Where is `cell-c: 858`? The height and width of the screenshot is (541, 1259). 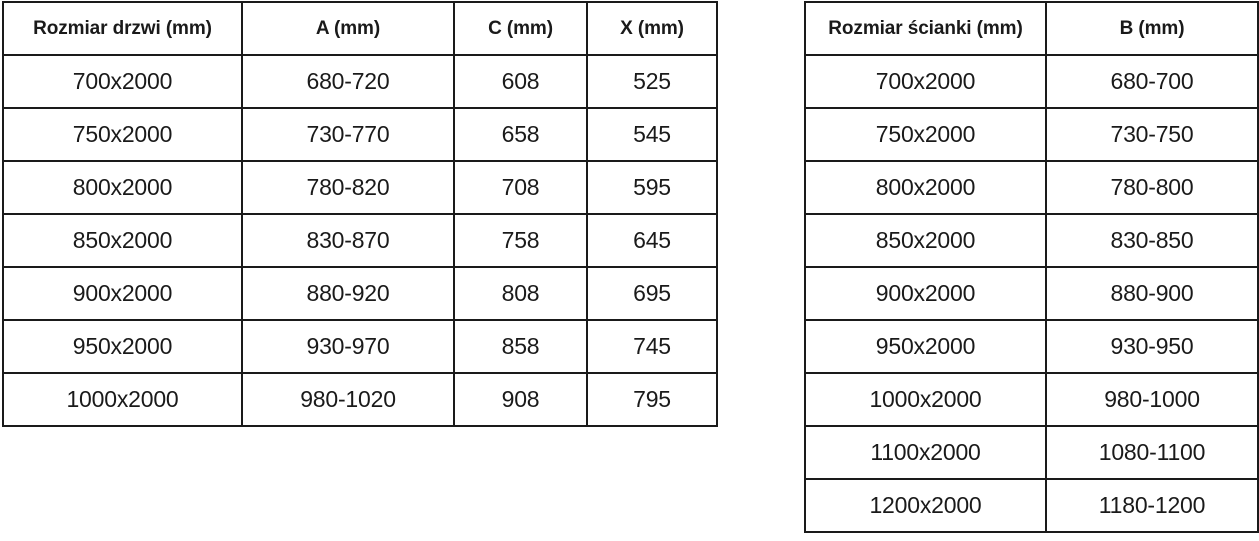 cell-c: 858 is located at coordinates (520, 346).